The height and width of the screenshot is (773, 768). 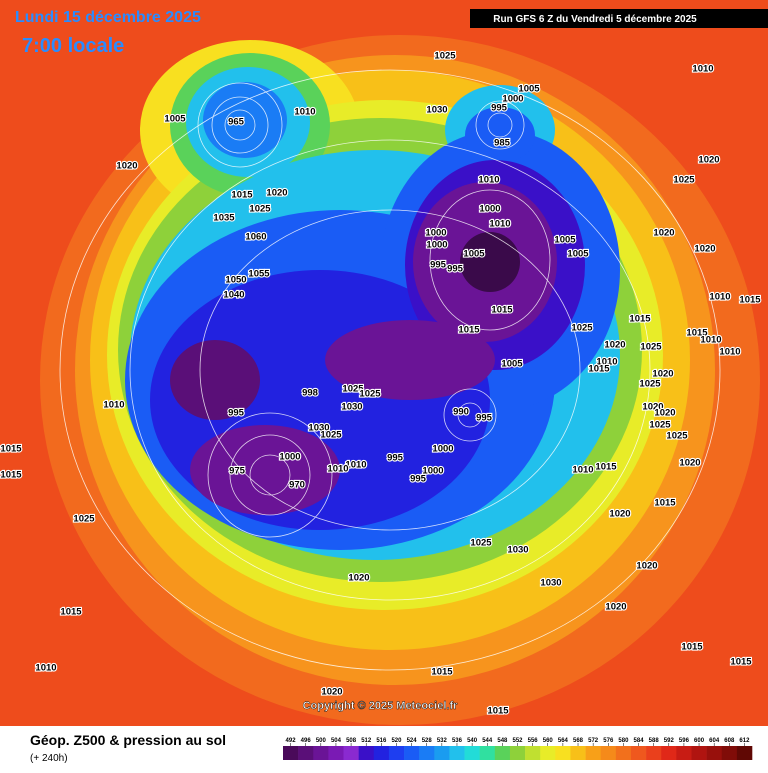 I want to click on colorbar-tick-label: 604, so click(x=714, y=741).